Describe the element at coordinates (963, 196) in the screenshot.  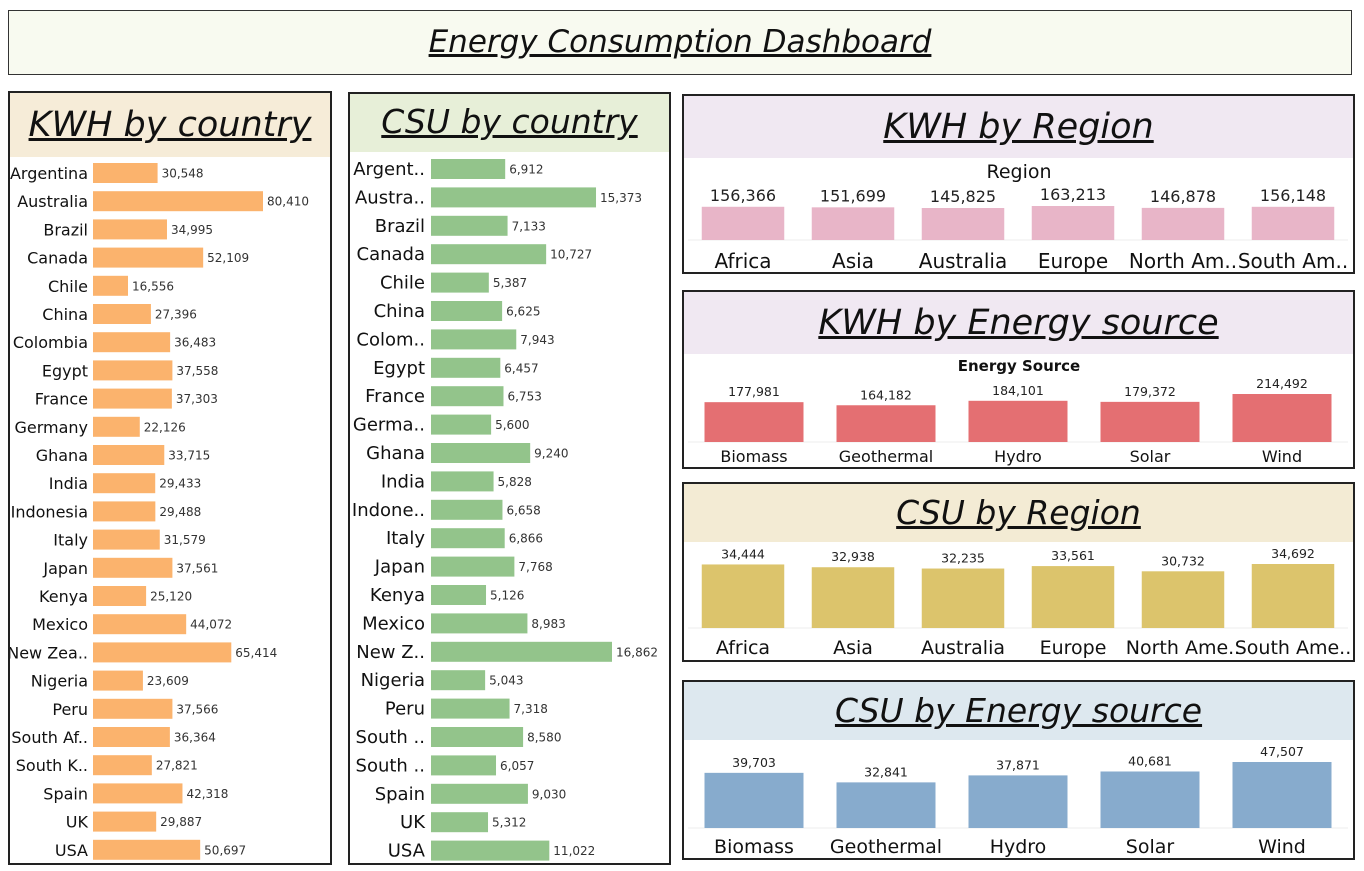
I see `value-label: 145,825` at that location.